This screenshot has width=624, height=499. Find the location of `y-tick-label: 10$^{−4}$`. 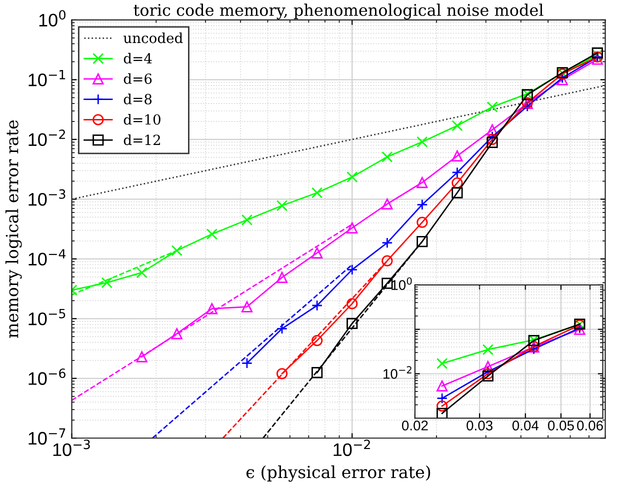

y-tick-label: 10$^{−4}$ is located at coordinates (47, 257).